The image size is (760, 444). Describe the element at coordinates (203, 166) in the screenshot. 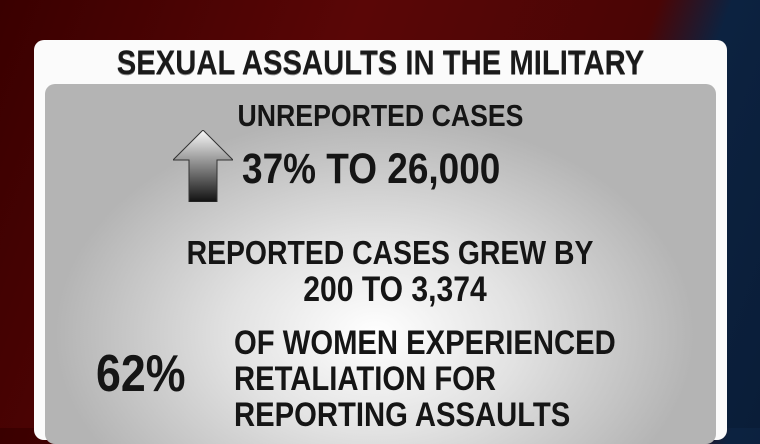

I see `up-arrow-icon` at that location.